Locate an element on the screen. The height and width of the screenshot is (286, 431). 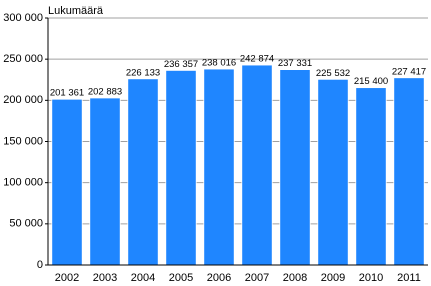
y-tick-label: 50 000 is located at coordinates (26, 224).